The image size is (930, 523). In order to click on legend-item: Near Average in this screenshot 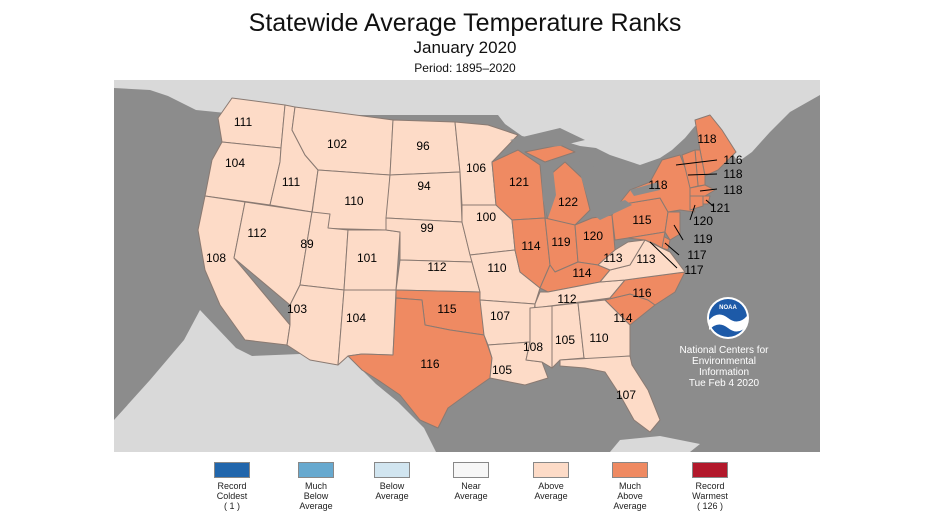, I will do `click(471, 481)`.